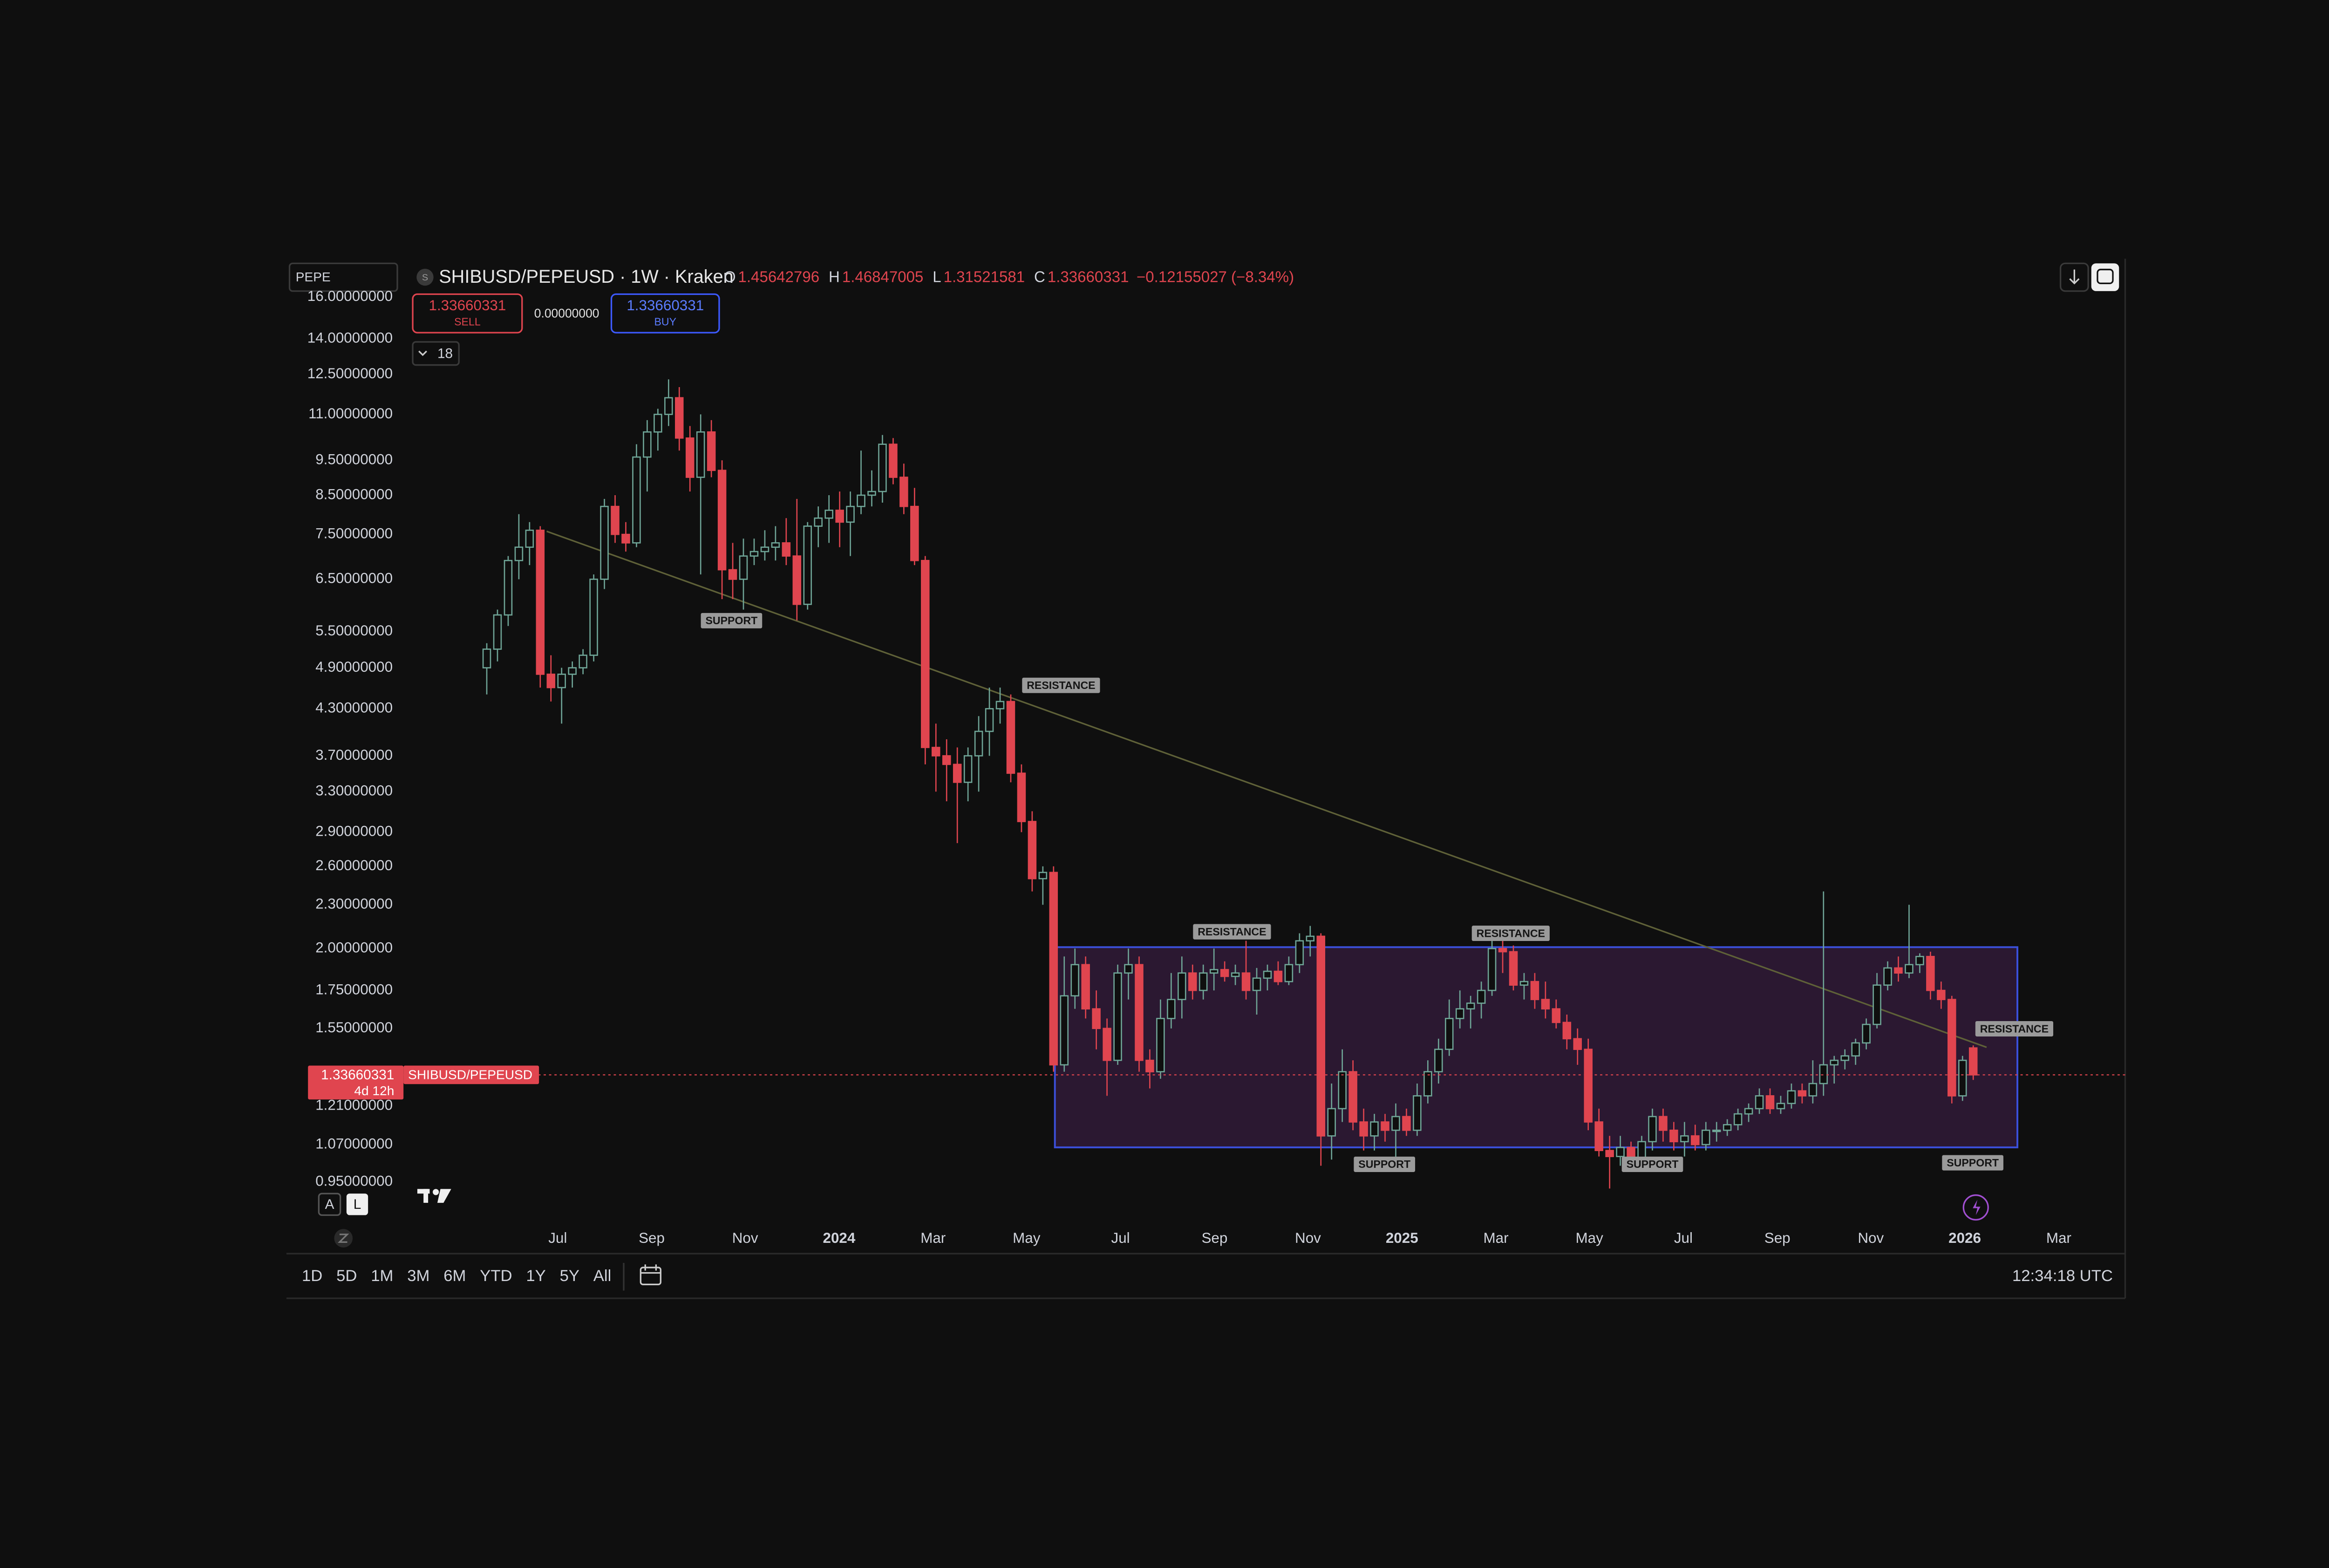  Describe the element at coordinates (1215, 277) in the screenshot. I see `legend-change: −0.12155027 (−8.34%)` at that location.